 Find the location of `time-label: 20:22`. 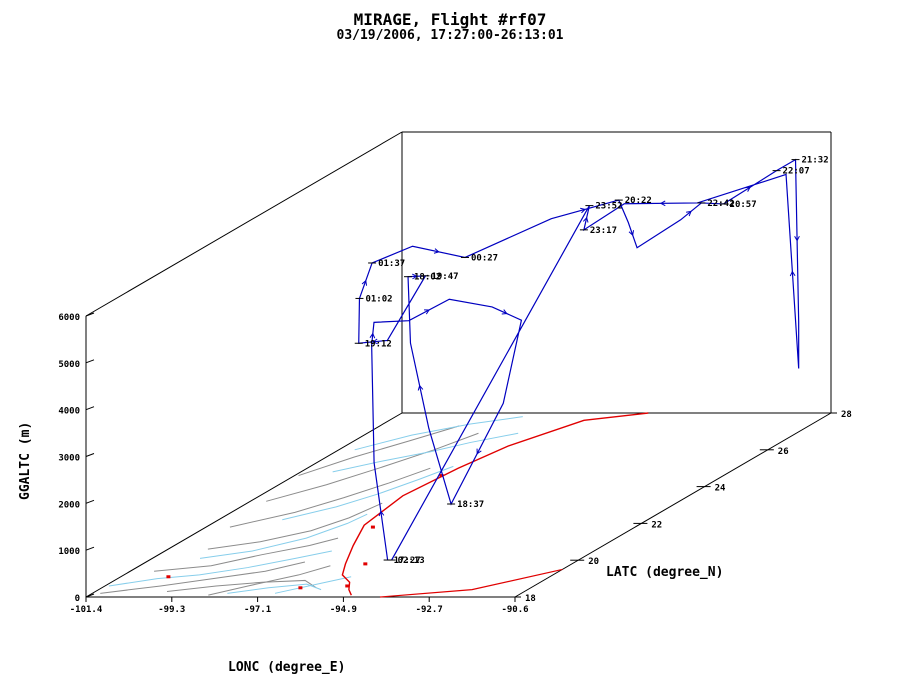

time-label: 20:22 is located at coordinates (638, 201).